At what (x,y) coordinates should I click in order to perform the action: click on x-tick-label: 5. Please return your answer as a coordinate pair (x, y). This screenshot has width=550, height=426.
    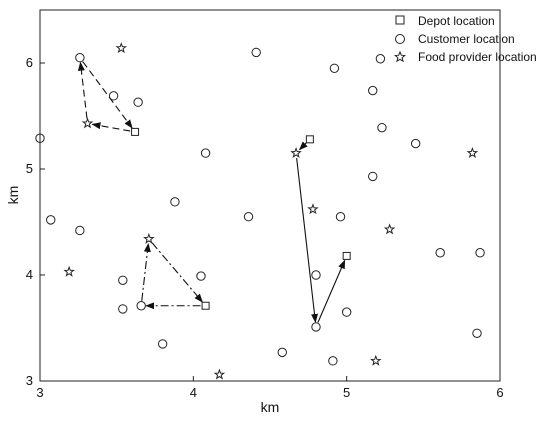
    Looking at the image, I should click on (346, 392).